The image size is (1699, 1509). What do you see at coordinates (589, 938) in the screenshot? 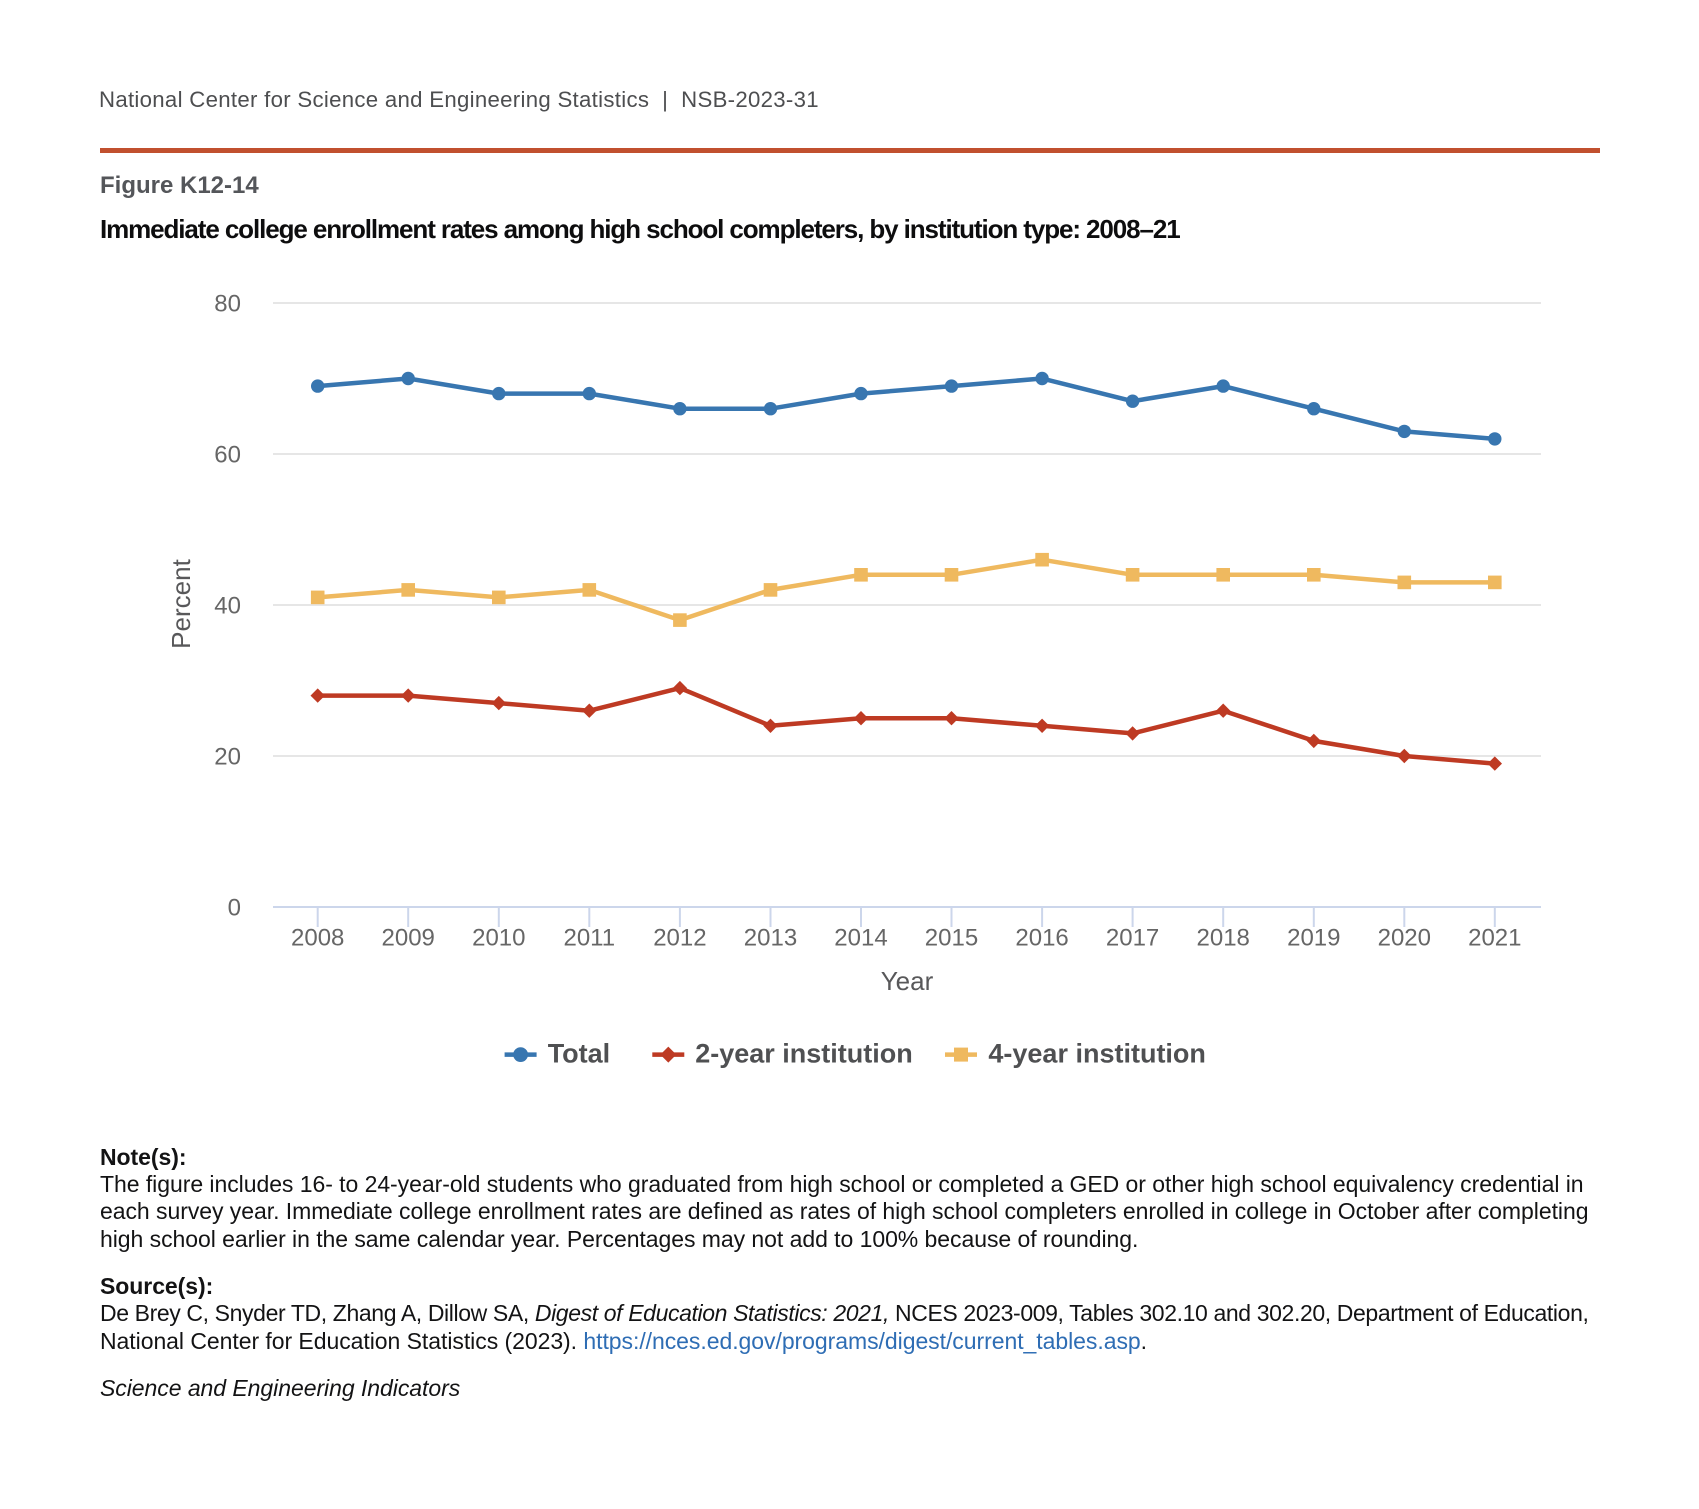
I see `svg-text: 2011` at bounding box center [589, 938].